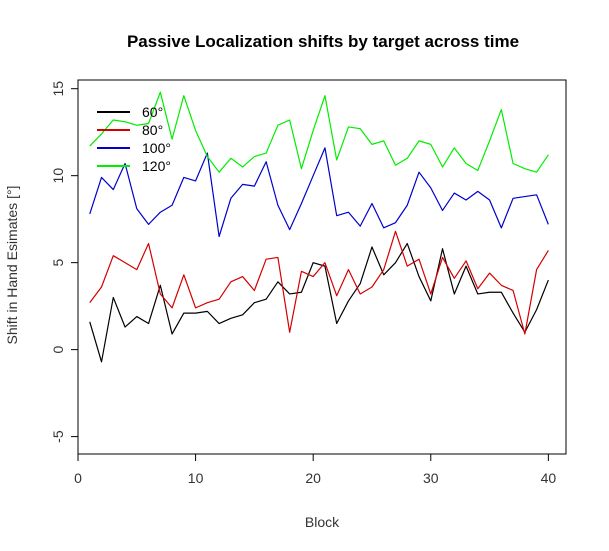 Image resolution: width=609 pixels, height=551 pixels. What do you see at coordinates (152, 112) in the screenshot?
I see `legend-label: 60°` at bounding box center [152, 112].